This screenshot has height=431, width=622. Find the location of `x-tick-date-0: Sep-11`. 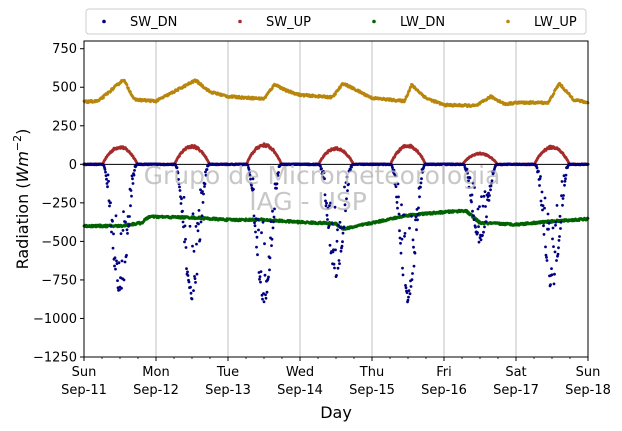

x-tick-date-0: Sep-11 is located at coordinates (84, 390).